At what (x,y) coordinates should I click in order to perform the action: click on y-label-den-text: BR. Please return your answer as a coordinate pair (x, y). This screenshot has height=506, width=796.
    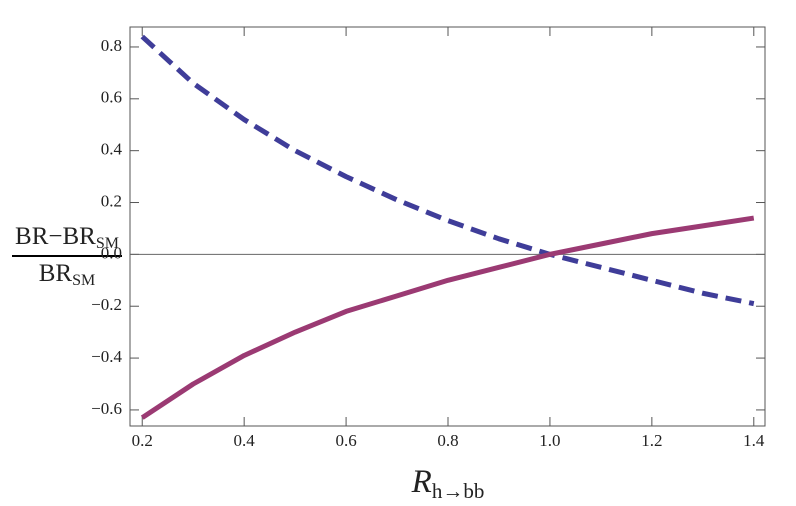
    Looking at the image, I should click on (56, 273).